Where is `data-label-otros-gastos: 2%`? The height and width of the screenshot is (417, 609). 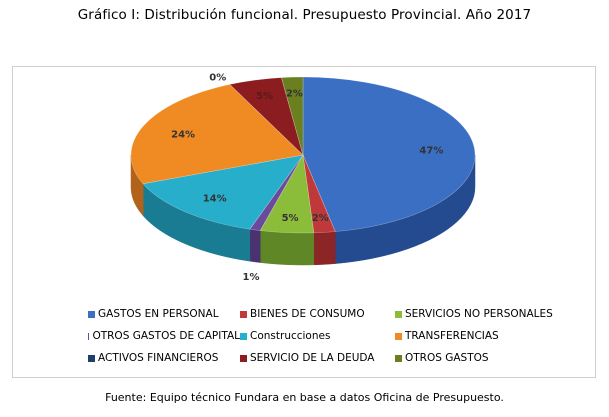 data-label-otros-gastos: 2% is located at coordinates (294, 94).